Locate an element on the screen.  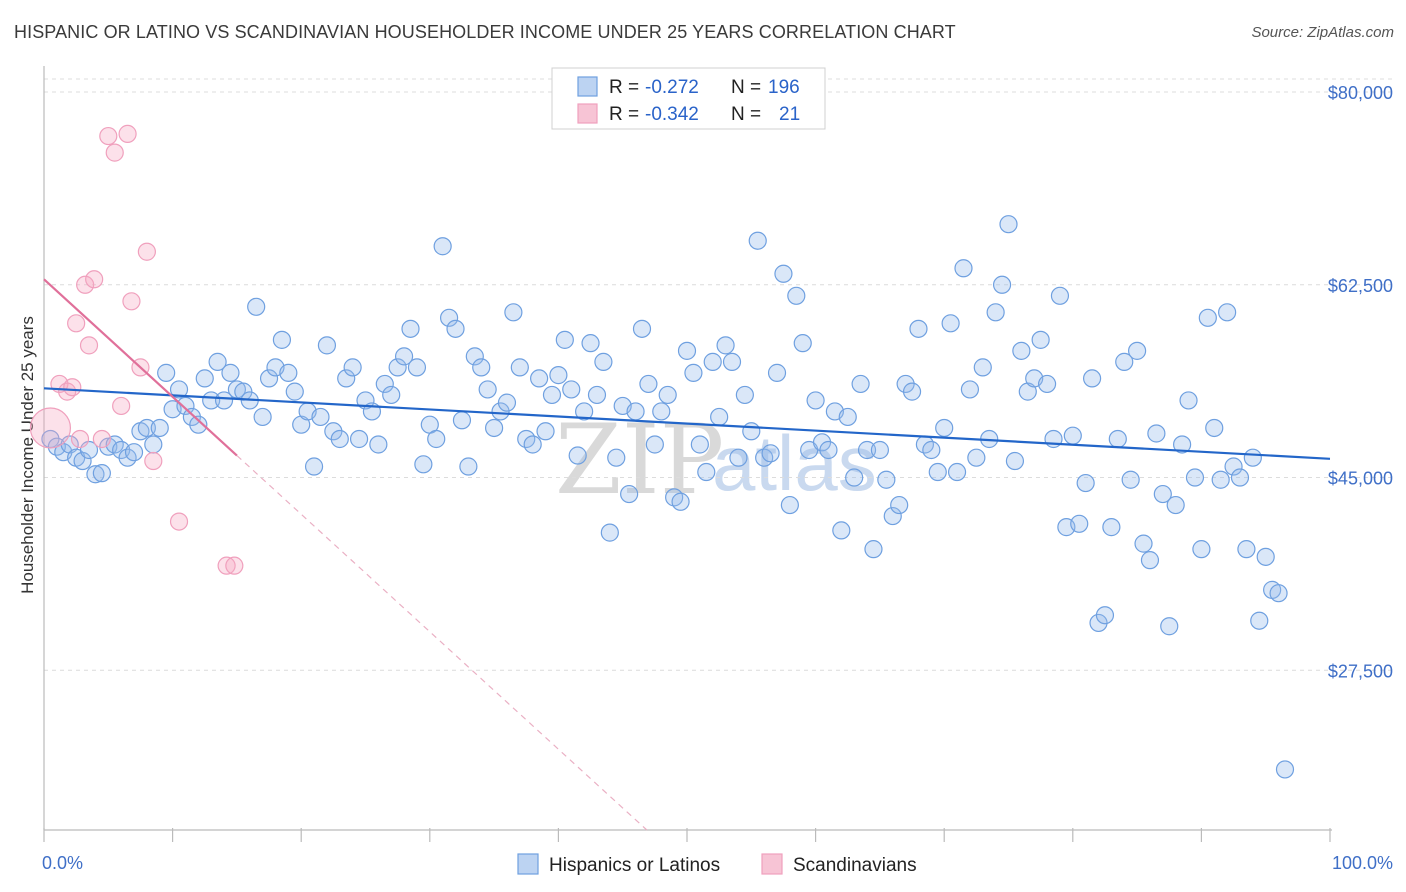
x-tick-labels: 0.0% 100.0% is located at coordinates (717, 863).